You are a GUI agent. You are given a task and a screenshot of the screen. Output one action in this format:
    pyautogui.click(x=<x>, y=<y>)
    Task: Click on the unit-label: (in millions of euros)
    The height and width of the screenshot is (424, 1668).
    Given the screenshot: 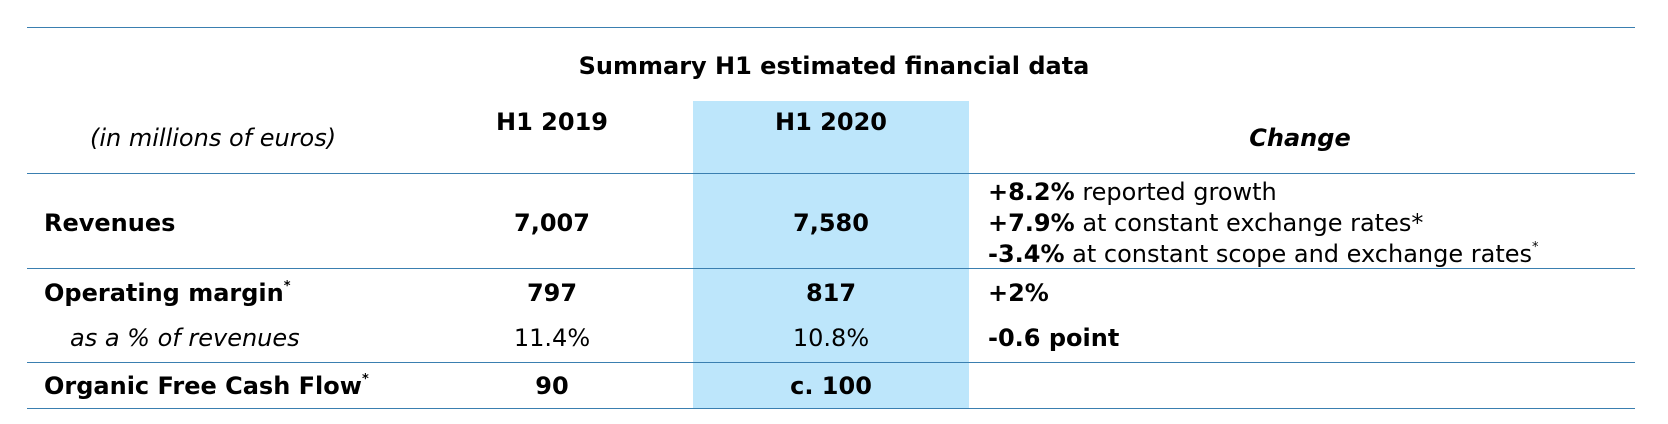 What is the action you would take?
    pyautogui.click(x=213, y=138)
    